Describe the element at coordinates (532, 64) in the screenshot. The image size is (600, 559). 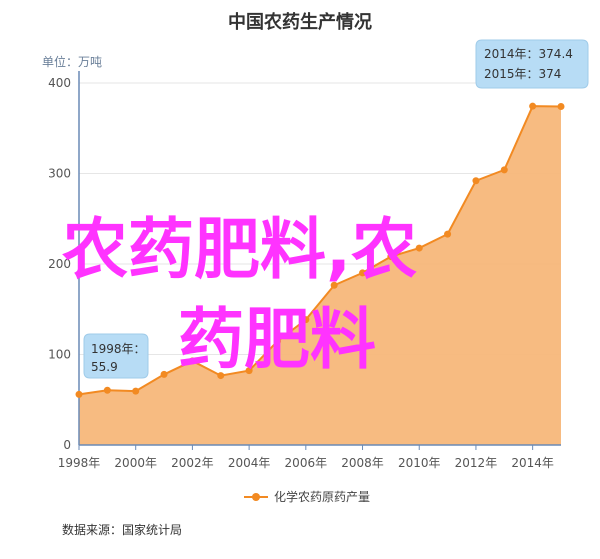
I see `tooltip-2014: 2014年：374.4 2015年：374` at that location.